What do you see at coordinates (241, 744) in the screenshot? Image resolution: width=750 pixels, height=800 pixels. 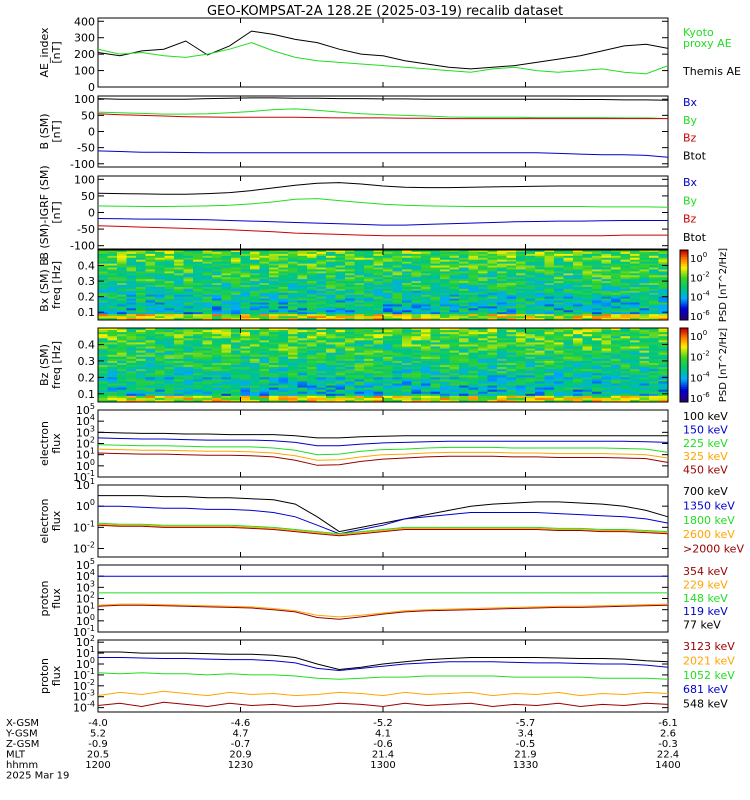 I see `ephemeris-value: -0.7` at bounding box center [241, 744].